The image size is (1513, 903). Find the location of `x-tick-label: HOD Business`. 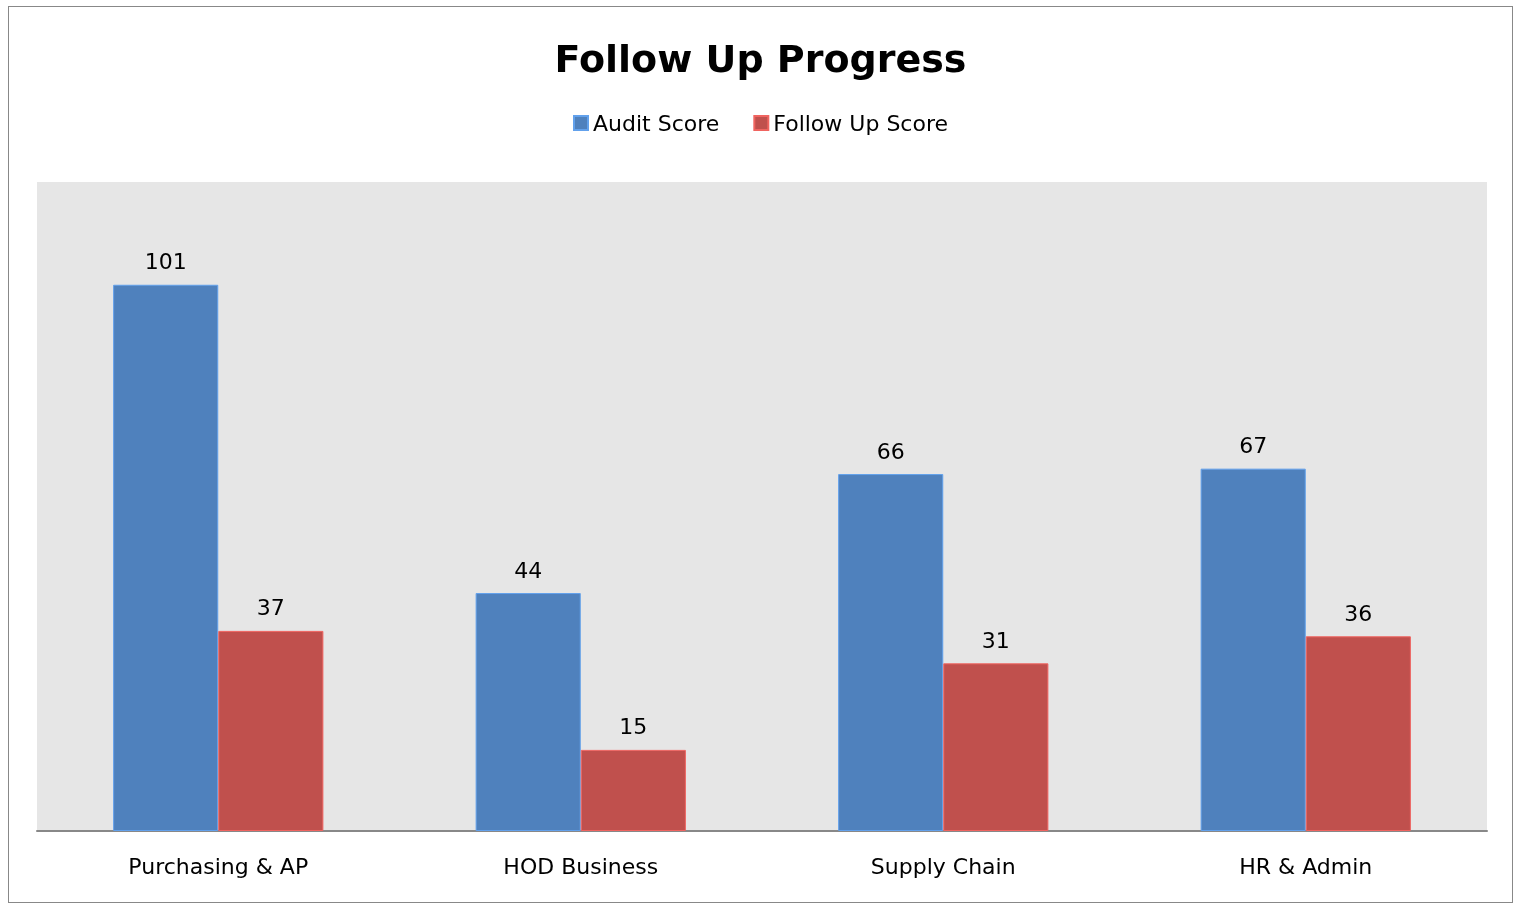

x-tick-label: HOD Business is located at coordinates (581, 866).